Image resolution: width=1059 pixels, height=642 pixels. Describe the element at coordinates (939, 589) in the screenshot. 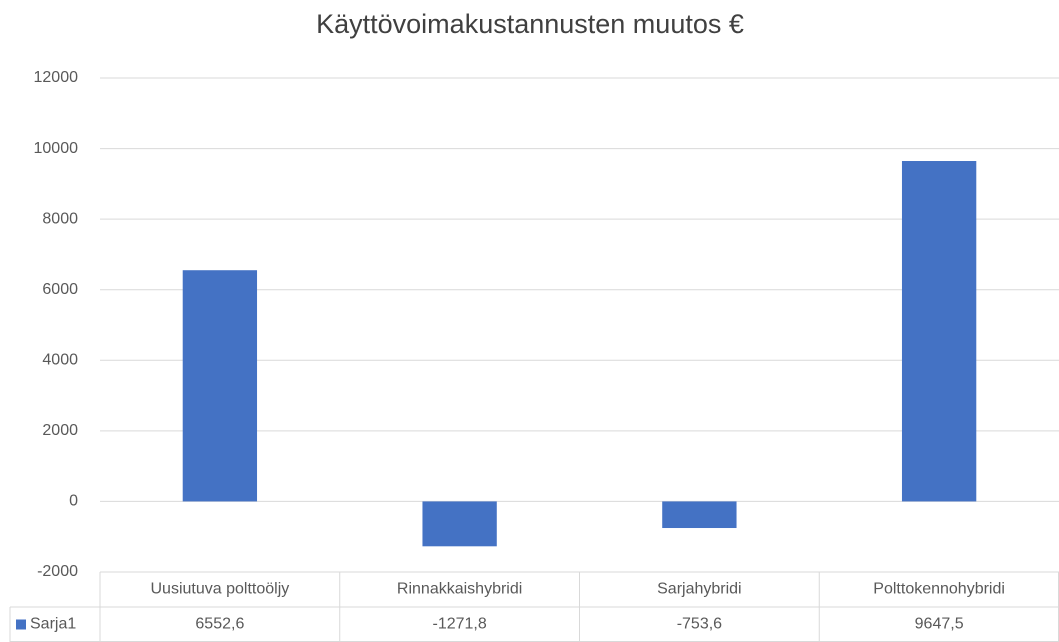

I see `x-tick-label: Polttokennohybridi` at that location.